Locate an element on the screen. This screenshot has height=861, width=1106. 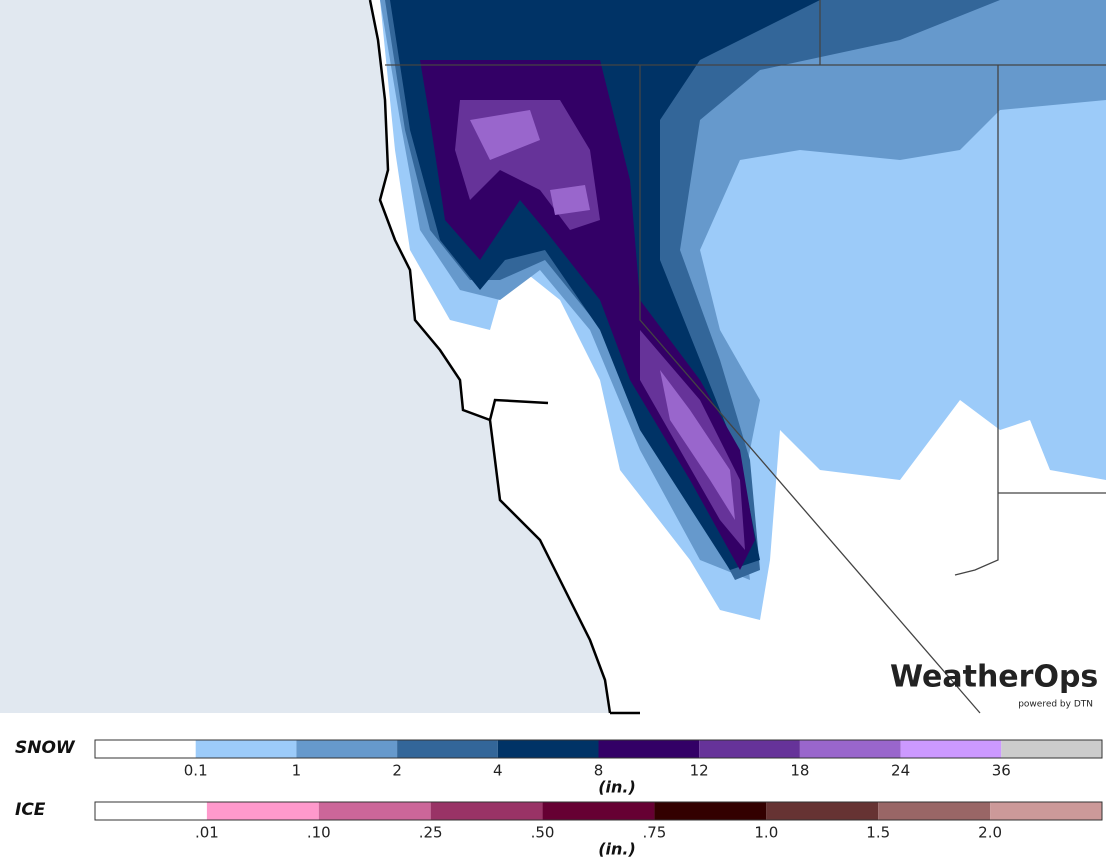
legend-label: 24 is located at coordinates (900, 771).